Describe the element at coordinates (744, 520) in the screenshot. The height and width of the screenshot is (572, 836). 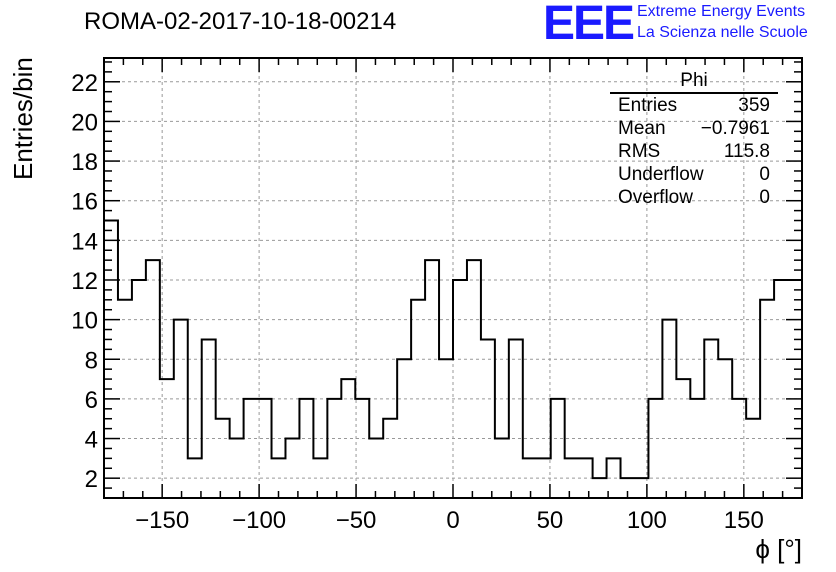
I see `x-tick-label: 150` at that location.